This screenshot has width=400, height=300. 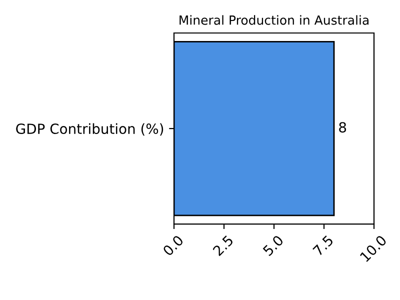 What do you see at coordinates (223, 245) in the screenshot?
I see `x-tick-label: 2.5` at bounding box center [223, 245].